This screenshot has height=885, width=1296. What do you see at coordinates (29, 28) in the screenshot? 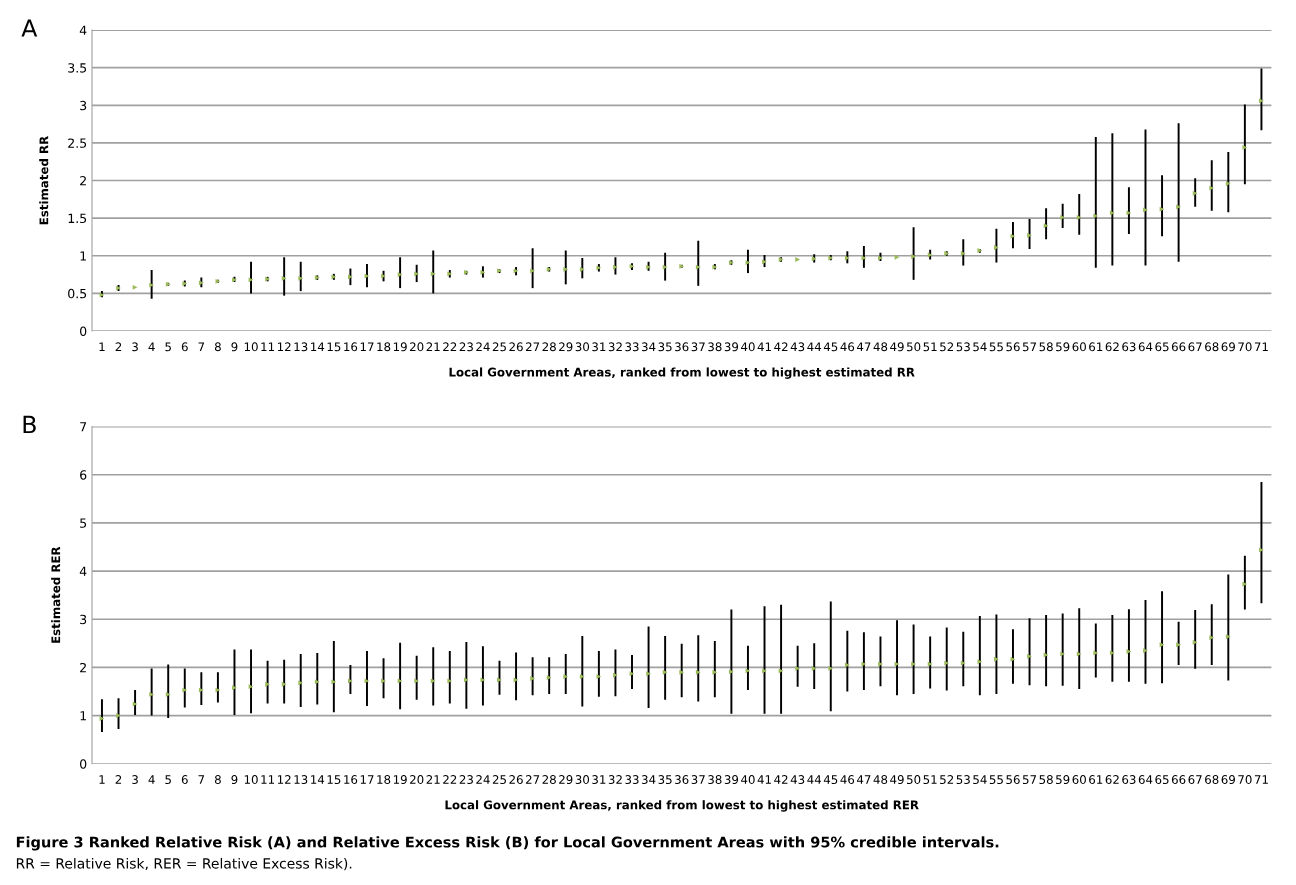
I see `chart-title: A` at bounding box center [29, 28].